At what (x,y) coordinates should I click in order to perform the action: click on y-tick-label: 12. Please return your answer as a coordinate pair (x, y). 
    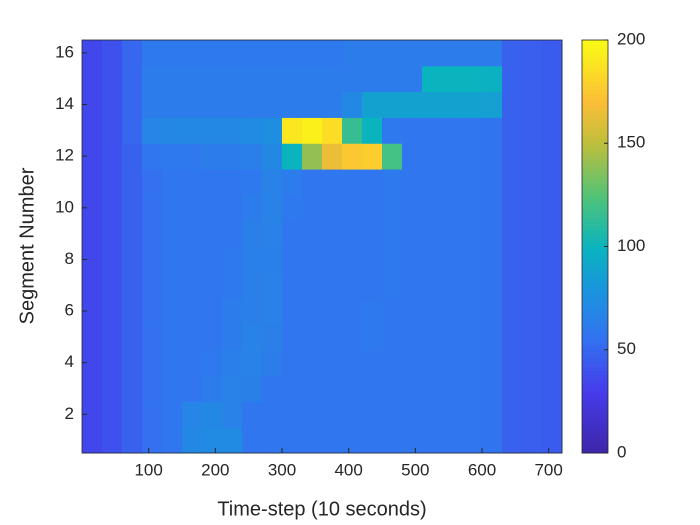
    Looking at the image, I should click on (64, 155).